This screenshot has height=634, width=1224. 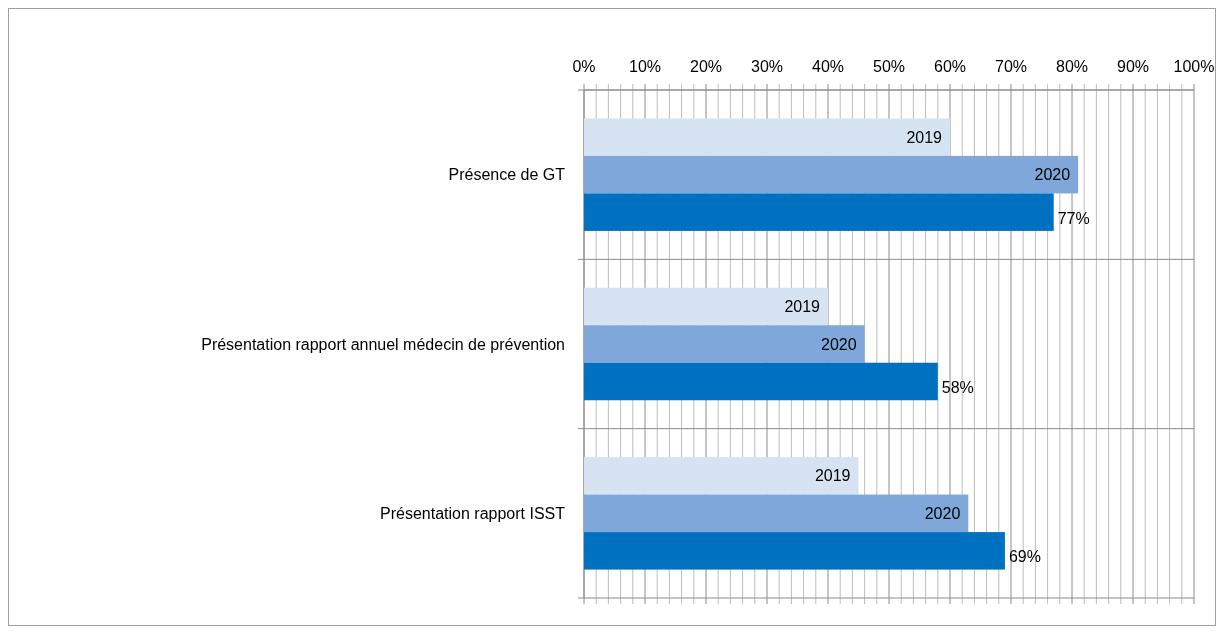 I want to click on x-tick-label: 20%, so click(x=706, y=66).